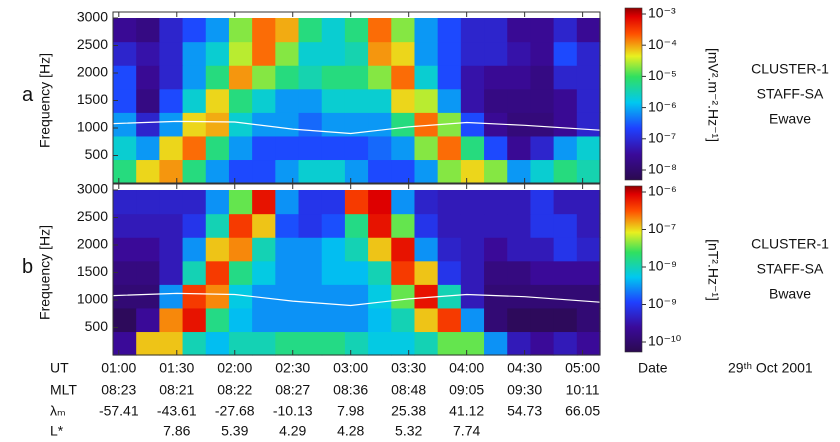 This screenshot has width=840, height=442. I want to click on table-cell: 41.12, so click(466, 411).